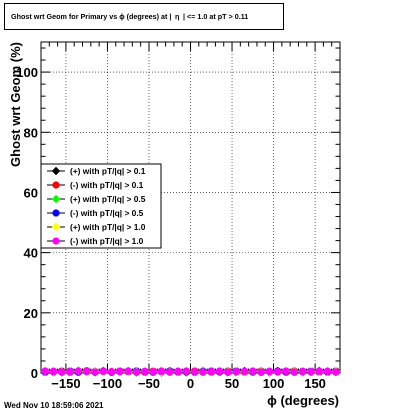 The height and width of the screenshot is (414, 400). What do you see at coordinates (27, 72) in the screenshot?
I see `y-tick-label: 100` at bounding box center [27, 72].